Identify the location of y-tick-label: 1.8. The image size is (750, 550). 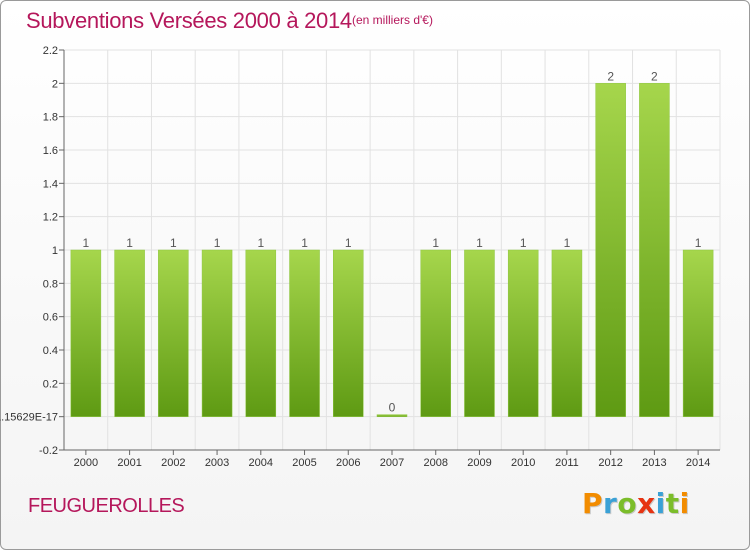
(50, 118).